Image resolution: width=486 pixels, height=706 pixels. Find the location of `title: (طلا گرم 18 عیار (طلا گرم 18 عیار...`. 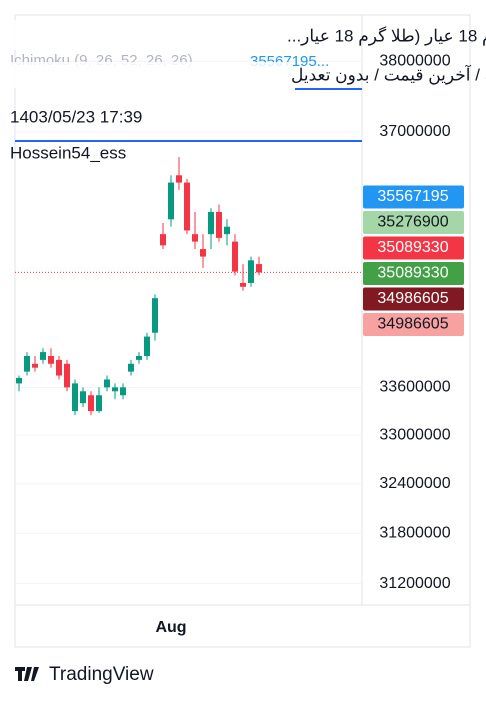

title: (طلا گرم 18 عیار (طلا گرم 18 عیار... is located at coordinates (386, 35).